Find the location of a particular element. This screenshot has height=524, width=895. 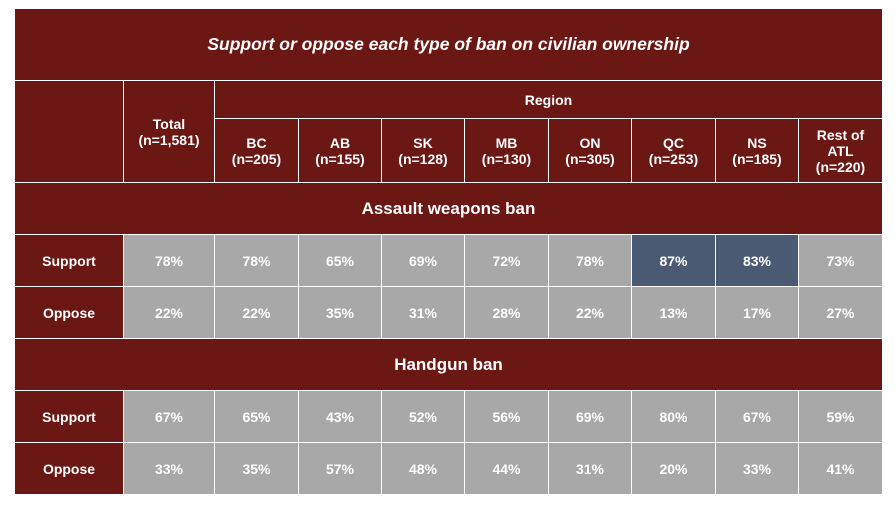

column-header-name: AB is located at coordinates (340, 142).